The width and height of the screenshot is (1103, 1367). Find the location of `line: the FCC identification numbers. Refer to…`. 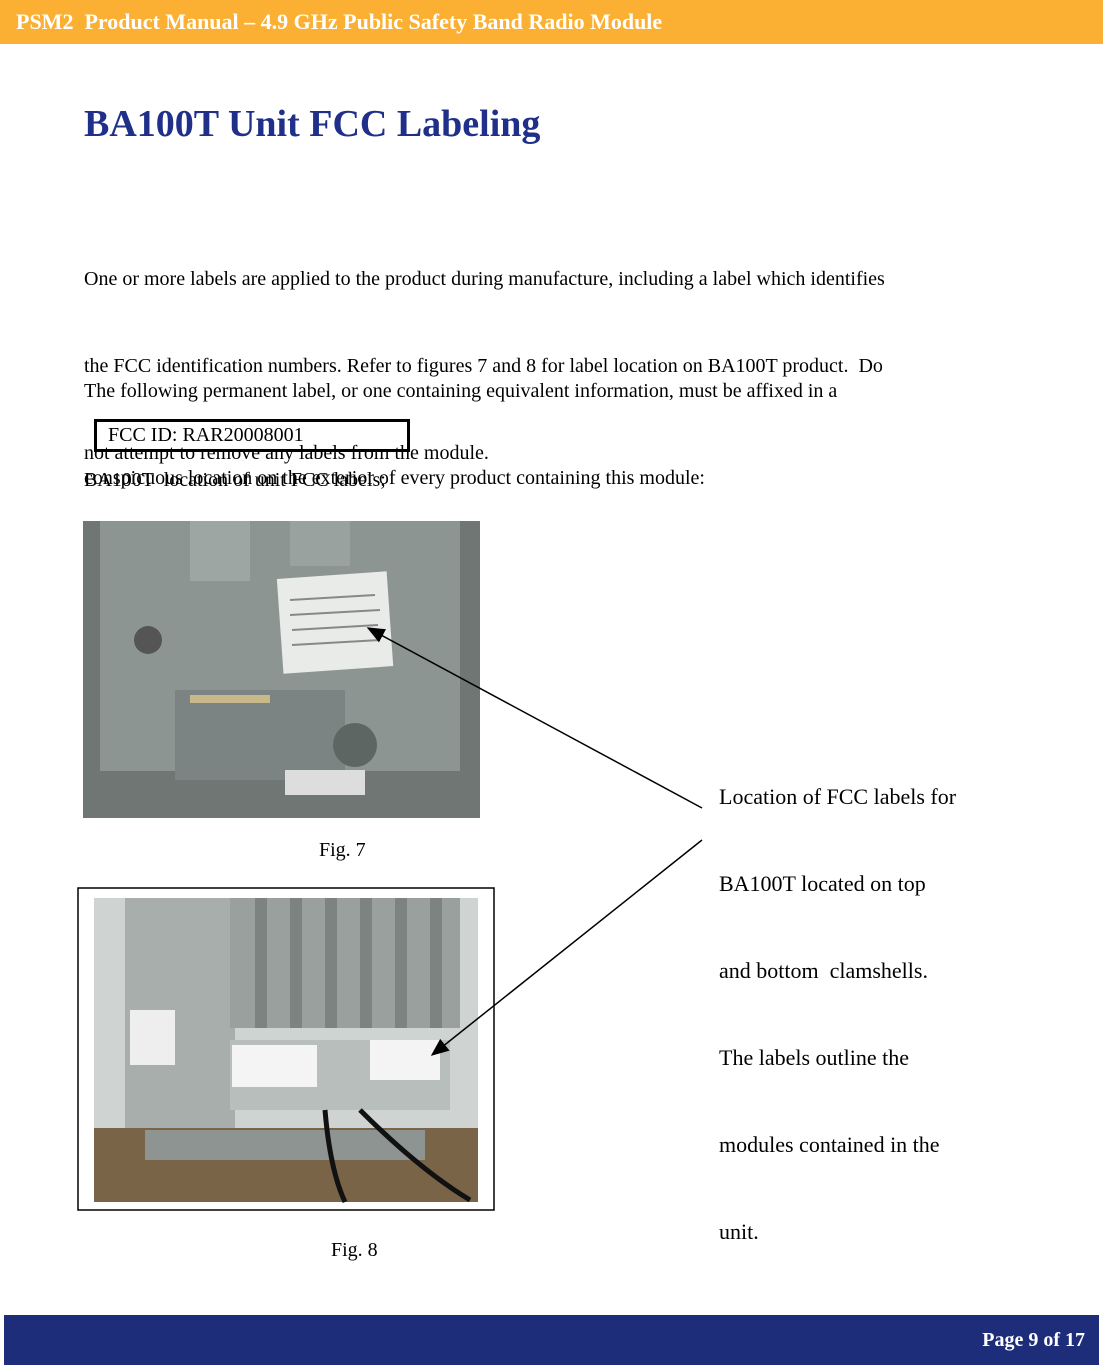

line: the FCC identification numbers. Refer to… is located at coordinates (483, 366).